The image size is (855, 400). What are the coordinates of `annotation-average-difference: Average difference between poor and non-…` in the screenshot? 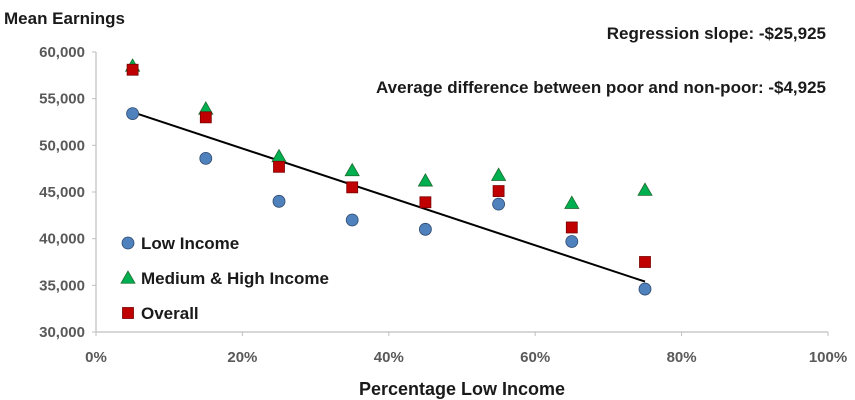 It's located at (601, 87).